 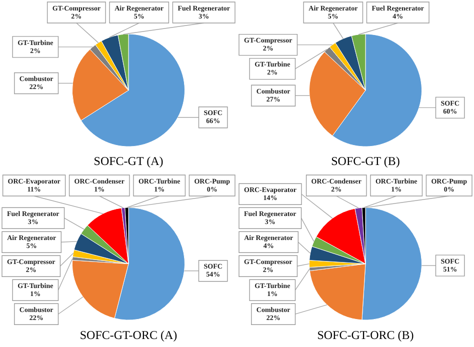 What do you see at coordinates (365, 161) in the screenshot?
I see `text: SOFC-GT (B)` at bounding box center [365, 161].